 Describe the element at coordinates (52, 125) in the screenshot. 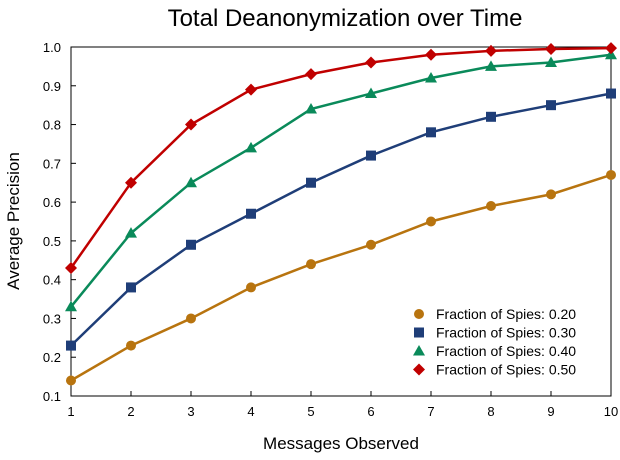

I see `y-tick-label: 0.8` at that location.